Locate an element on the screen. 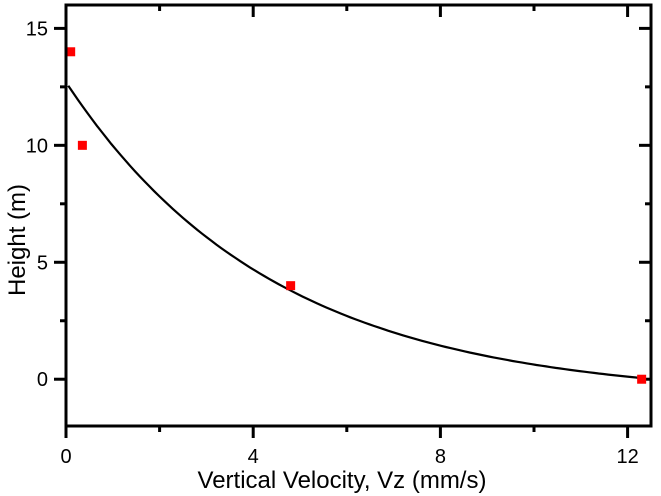 This screenshot has height=496, width=661. x-tick-label: 4 is located at coordinates (253, 457).